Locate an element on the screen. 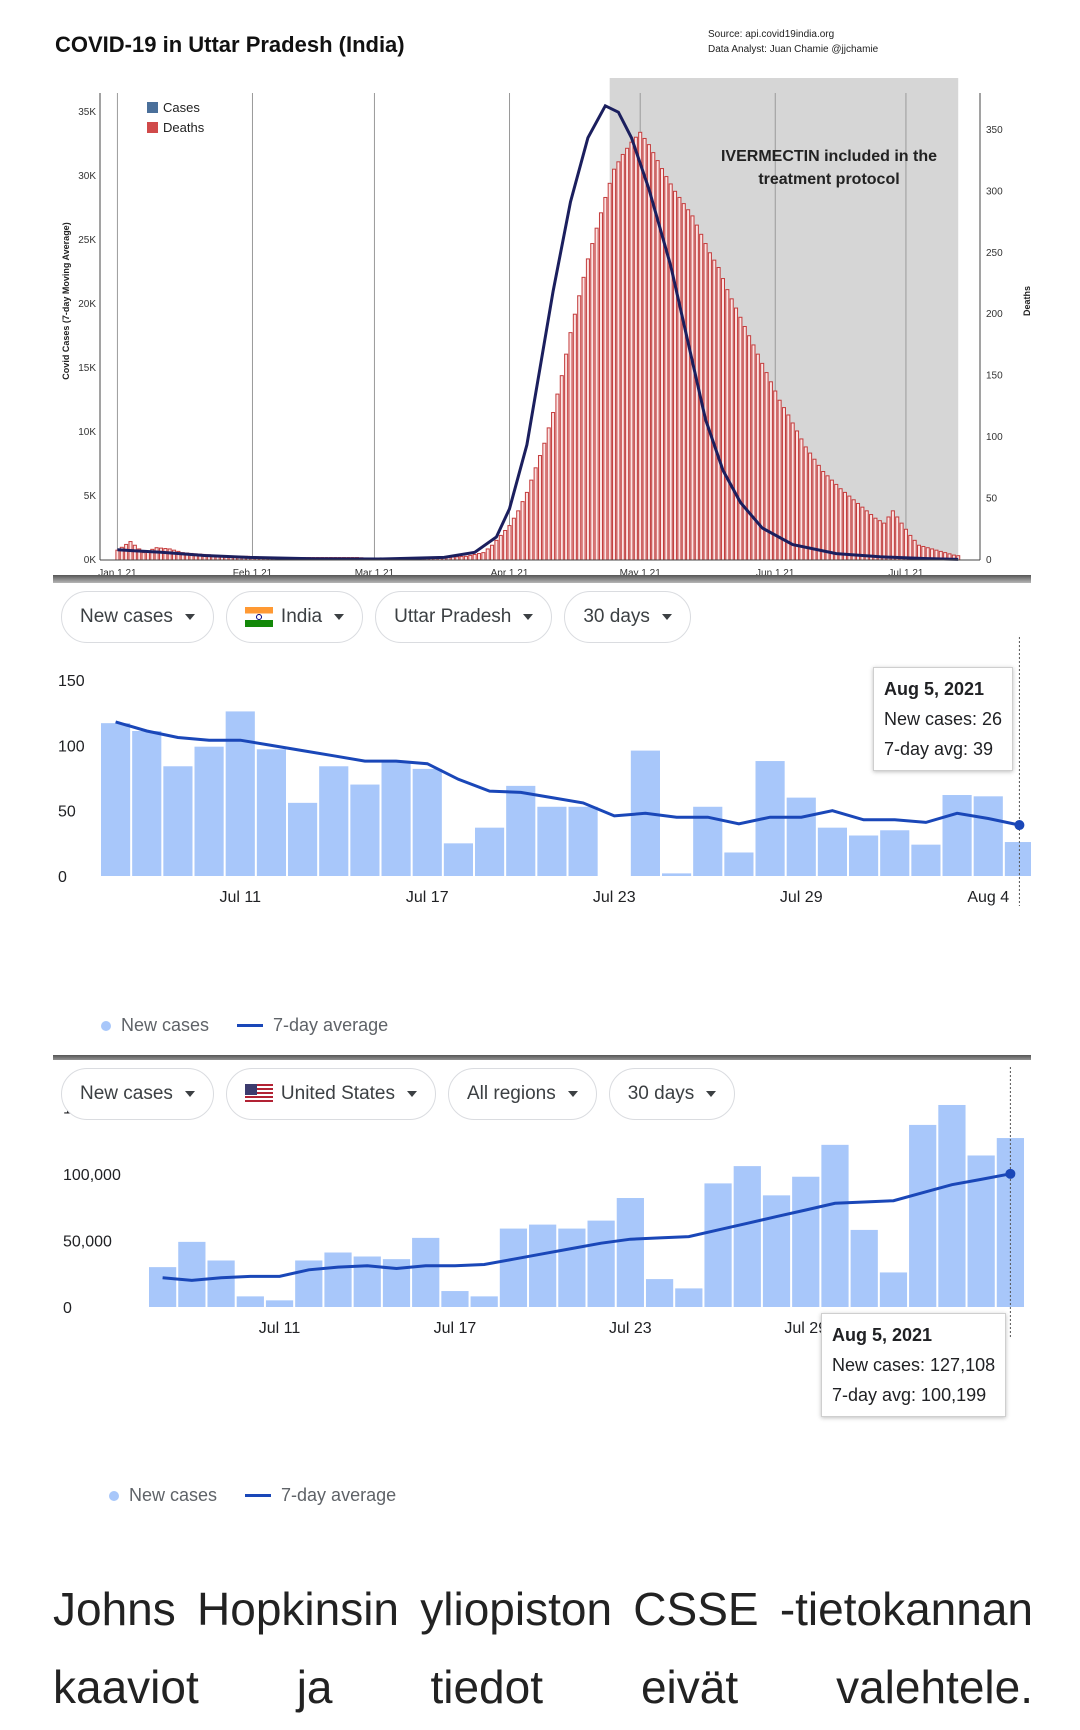 Image resolution: width=1080 pixels, height=1730 pixels. india-new-cases-chart: 0 50 100 150 Jul 11 Jul 17 Jul 23 Jul 29 Aug 4 is located at coordinates (544, 771).